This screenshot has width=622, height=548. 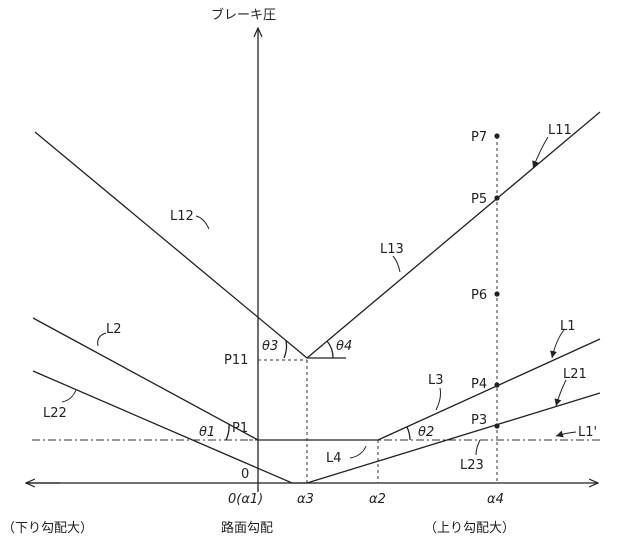 What do you see at coordinates (497, 136) in the screenshot?
I see `point-P7` at bounding box center [497, 136].